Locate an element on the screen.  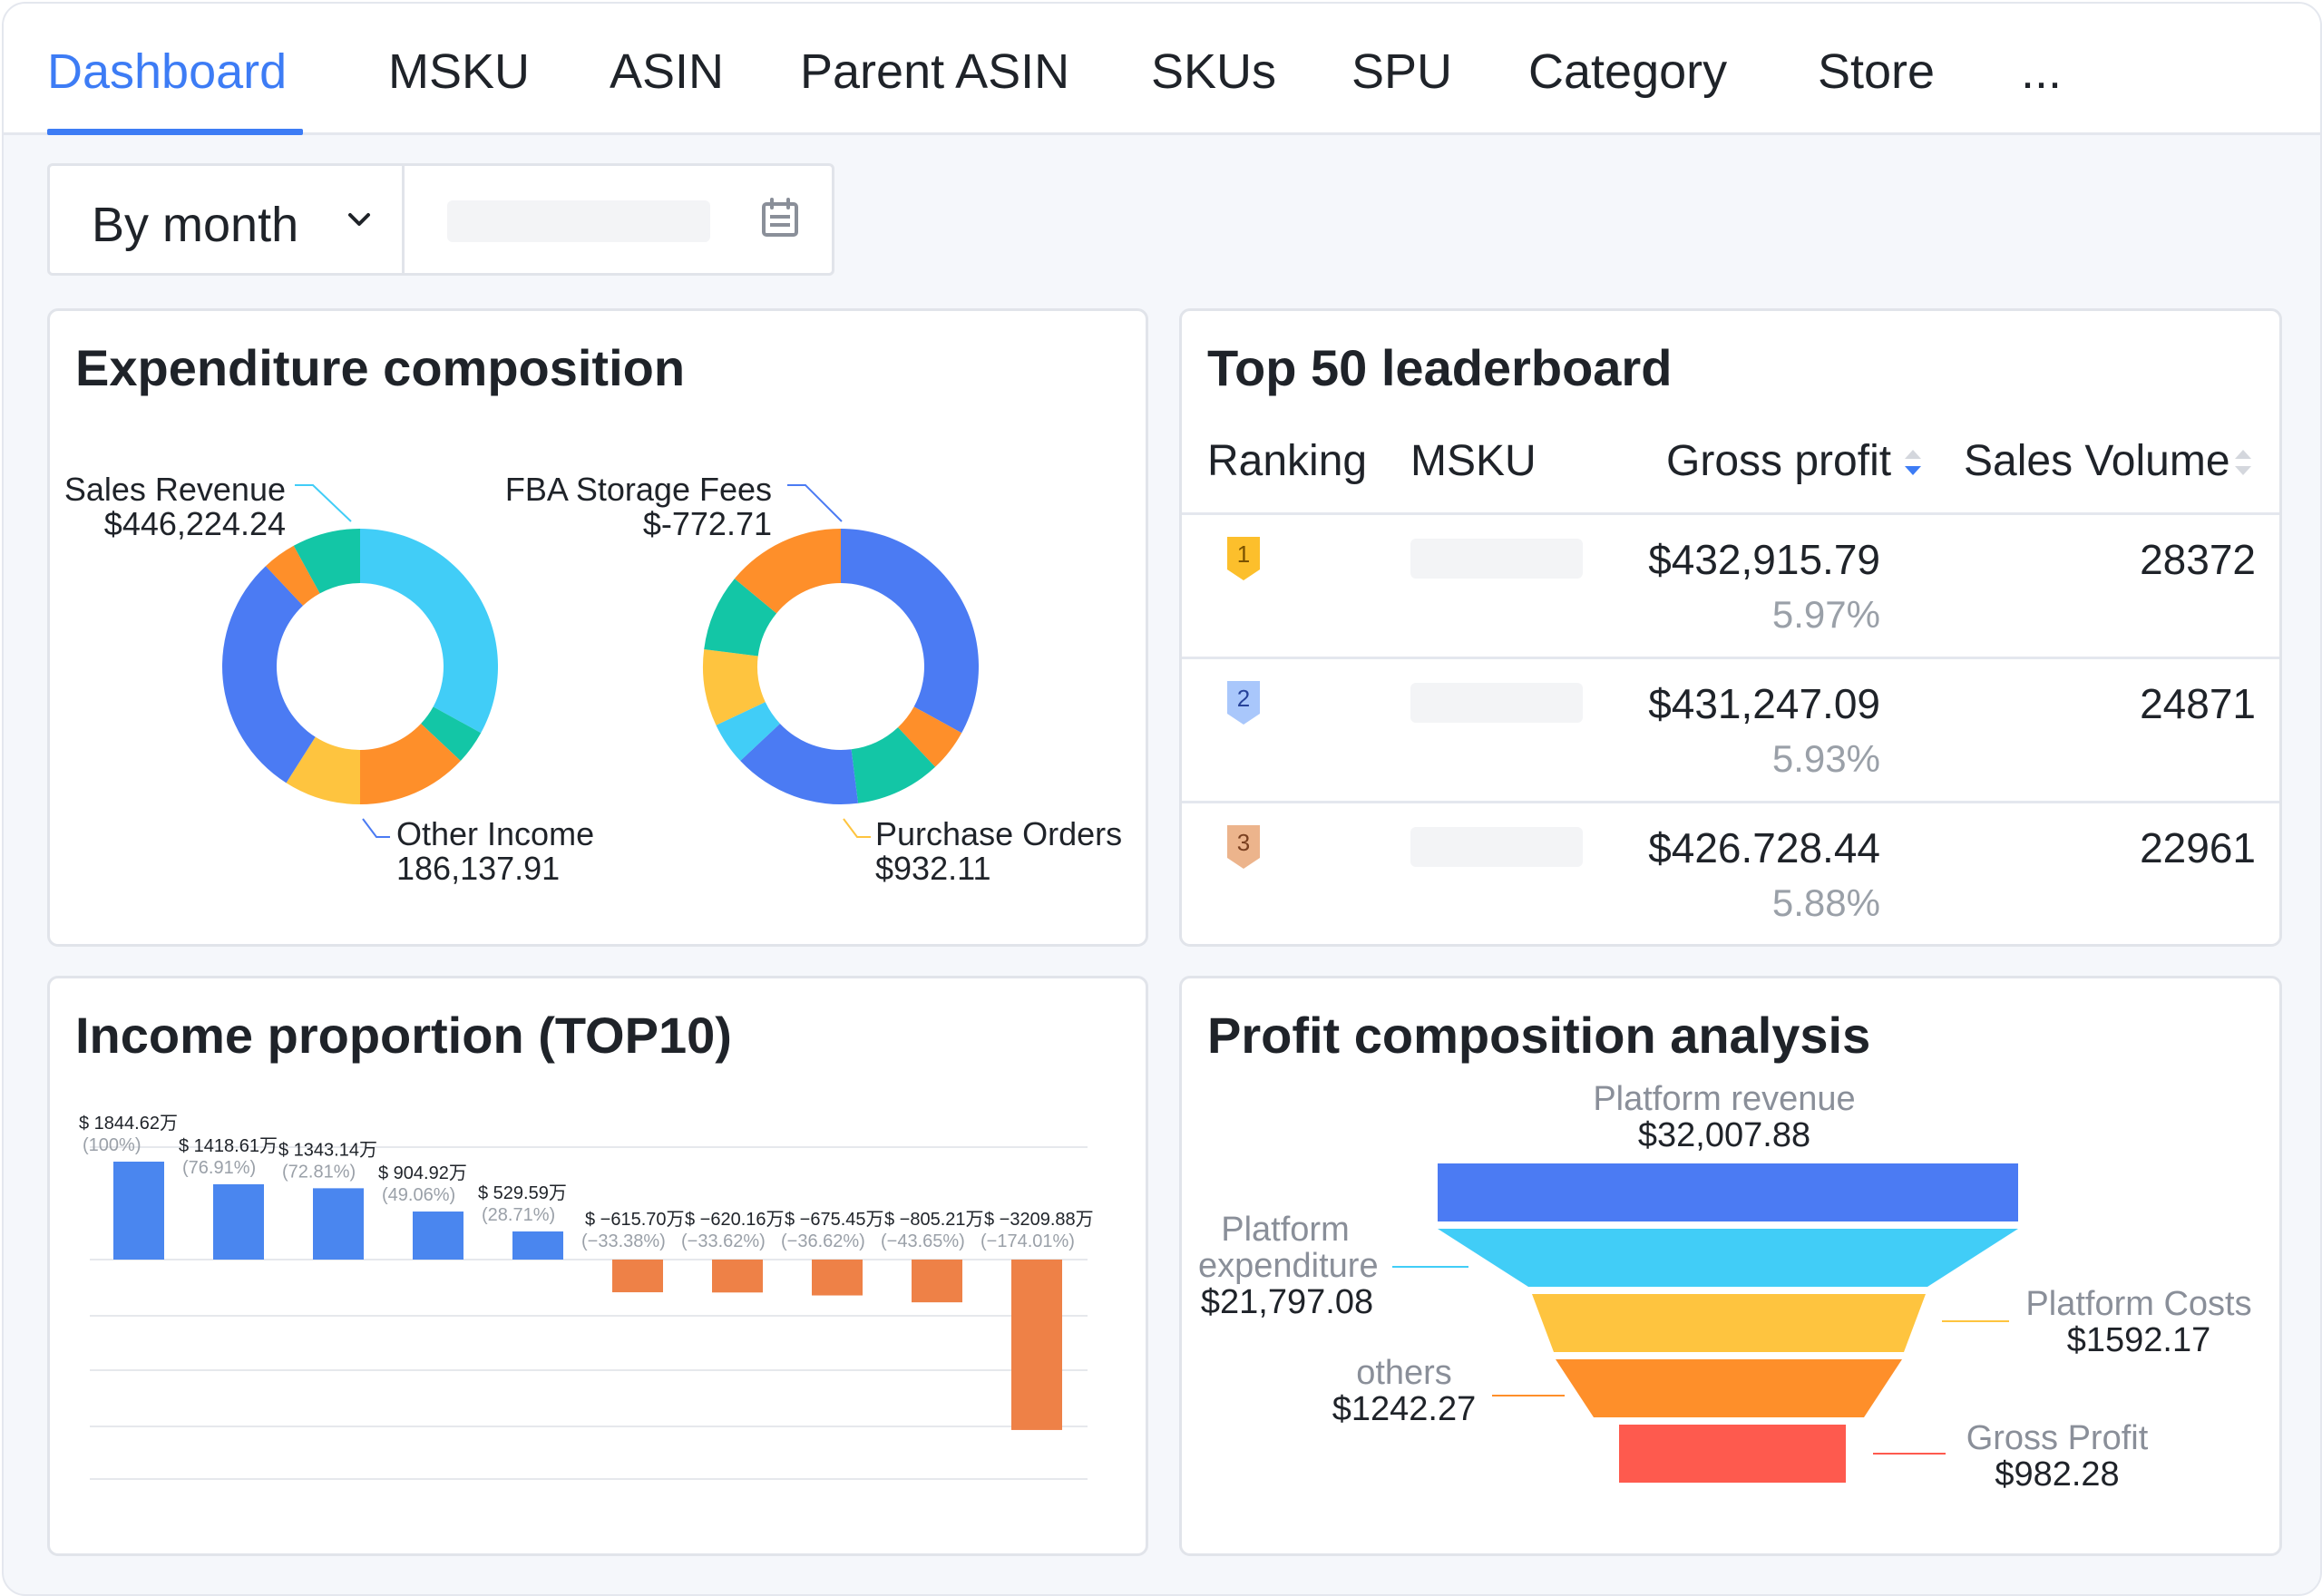
income-title: Income proportion (TOP10) is located at coordinates (403, 1035).